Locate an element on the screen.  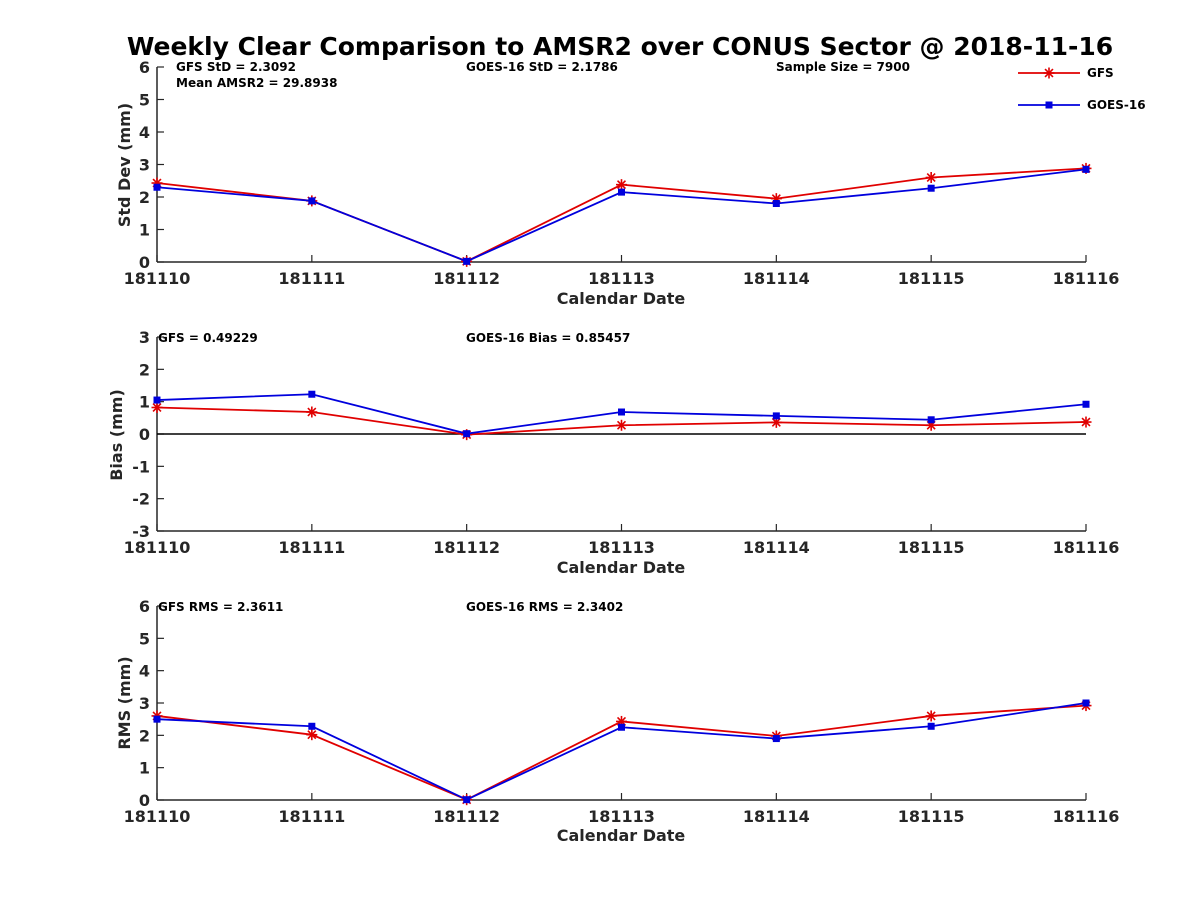
bias-xlabel: Calendar Date is located at coordinates (621, 567).